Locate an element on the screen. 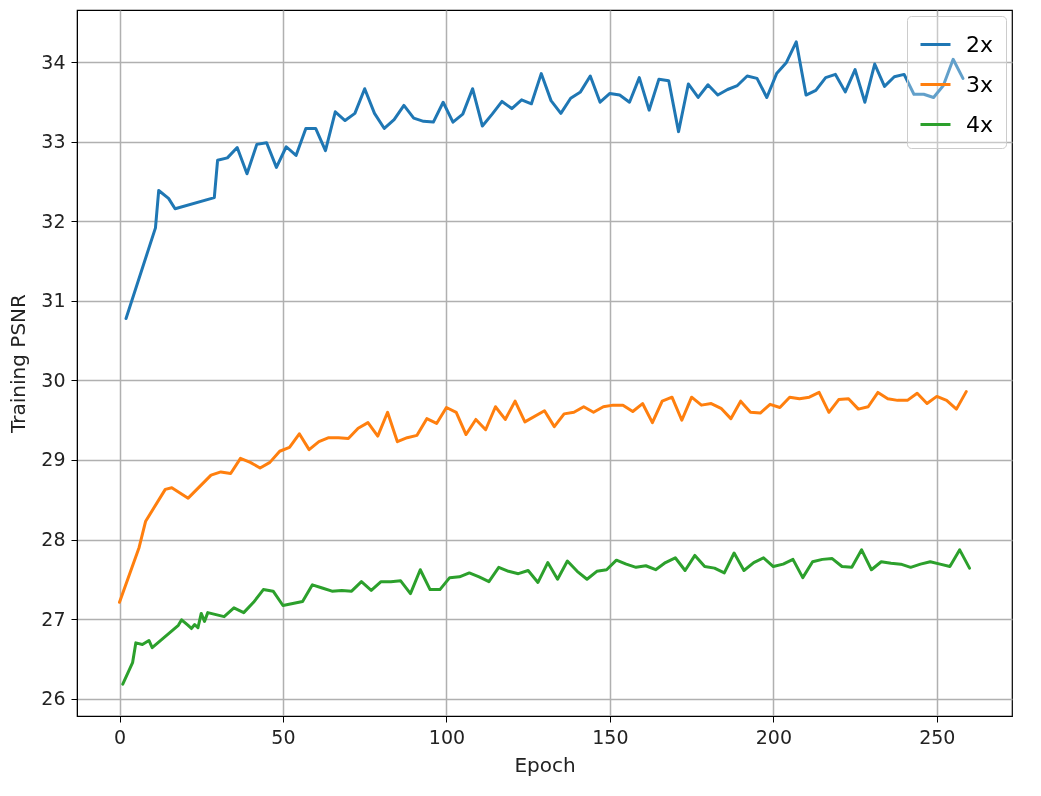 The image size is (1041, 796). x-axis-title: Epoch is located at coordinates (545, 764).